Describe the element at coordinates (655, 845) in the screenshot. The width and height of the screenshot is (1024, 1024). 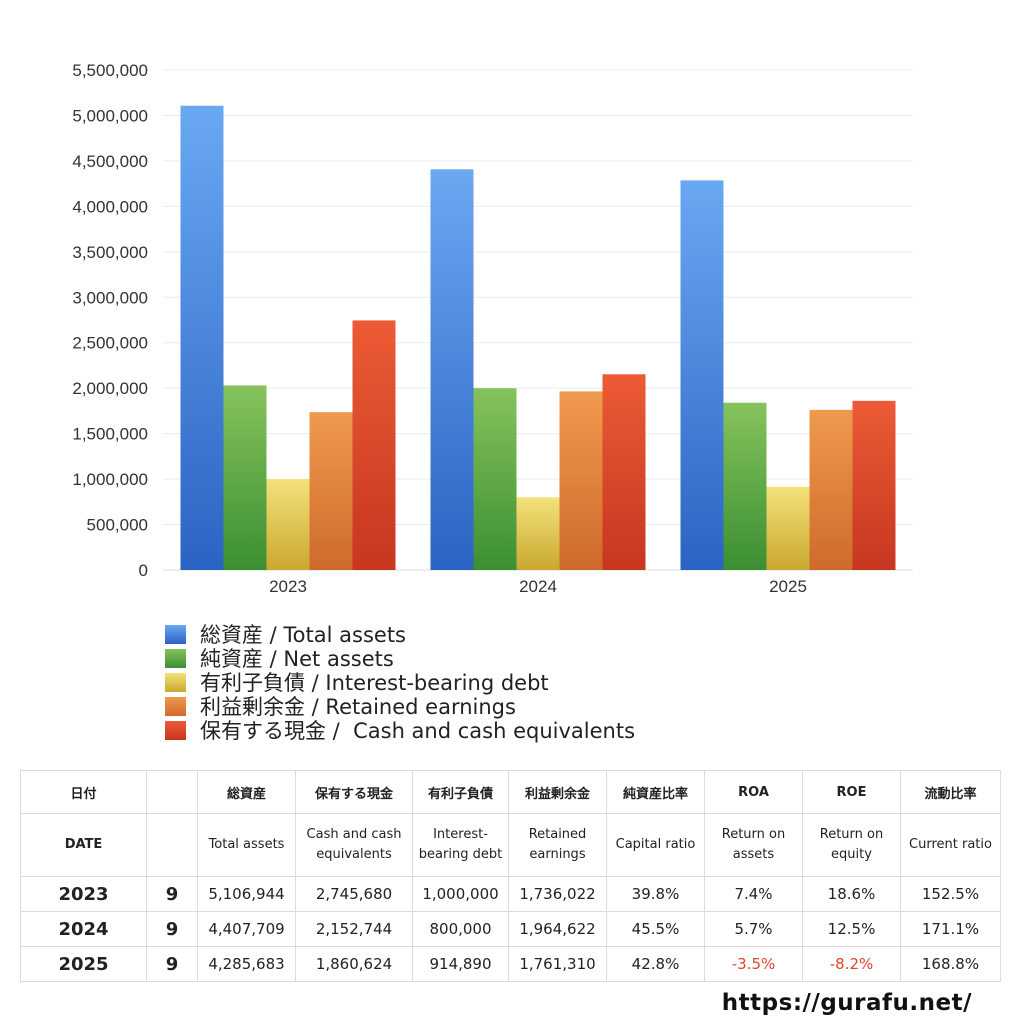
I see `header-cell-en: Capital ratio` at that location.